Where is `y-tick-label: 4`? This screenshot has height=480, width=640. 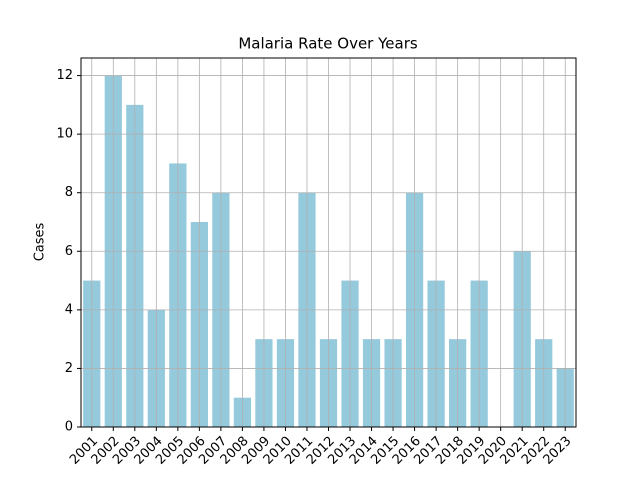
y-tick-label: 4 is located at coordinates (69, 309).